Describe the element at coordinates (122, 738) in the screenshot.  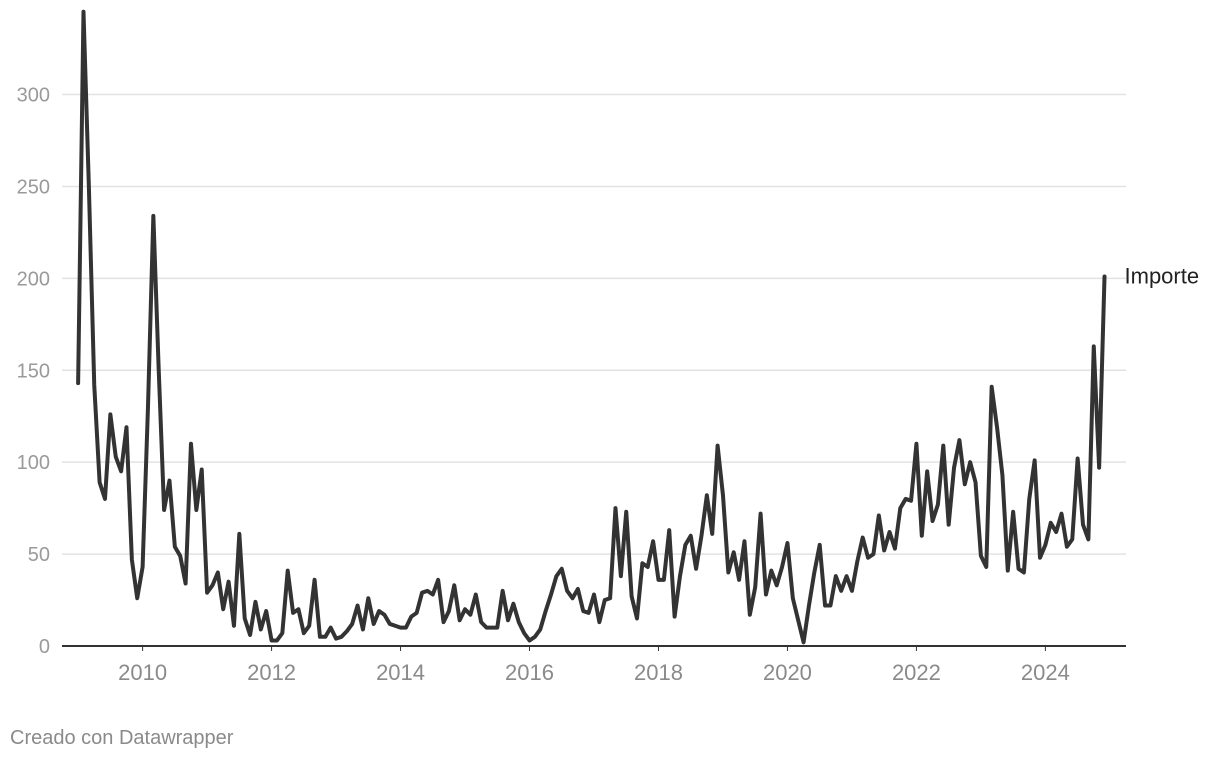
I see `datawrapper-credit: Creado con Datawrapper` at that location.